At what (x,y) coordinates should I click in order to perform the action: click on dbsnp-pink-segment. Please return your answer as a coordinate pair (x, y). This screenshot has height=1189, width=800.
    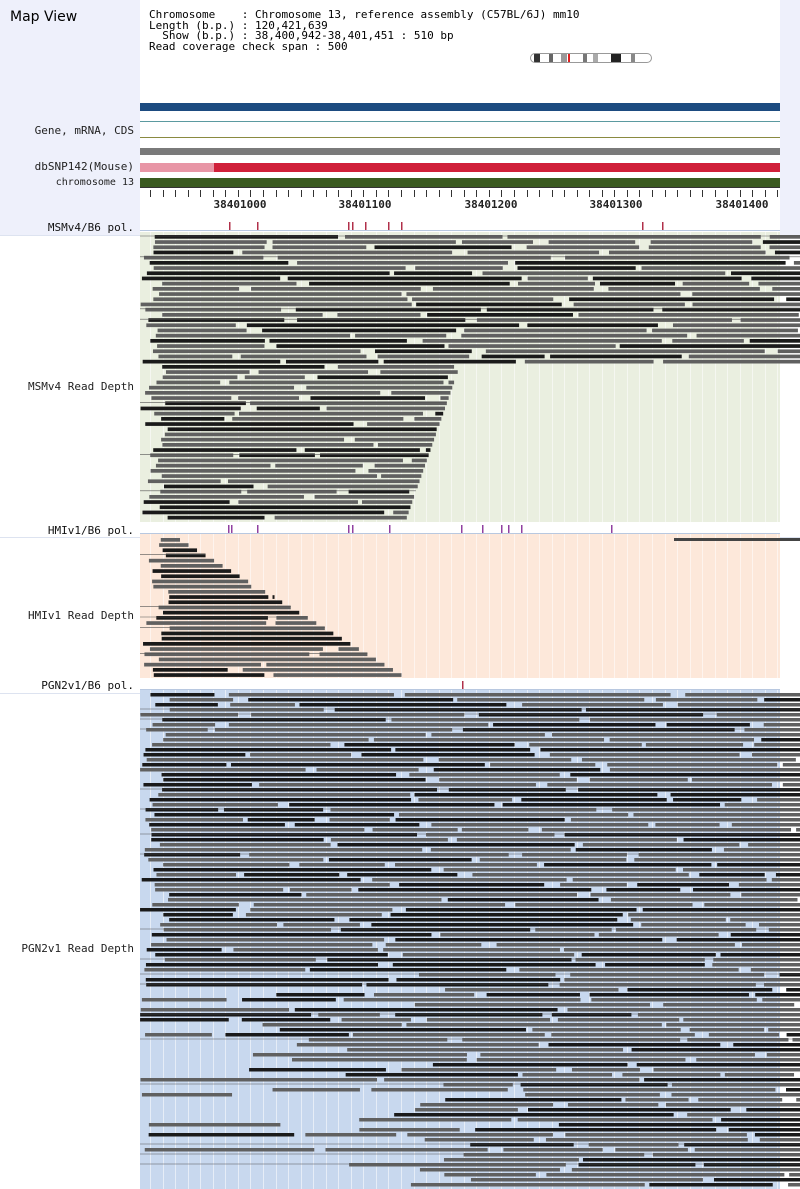
    Looking at the image, I should click on (177, 167).